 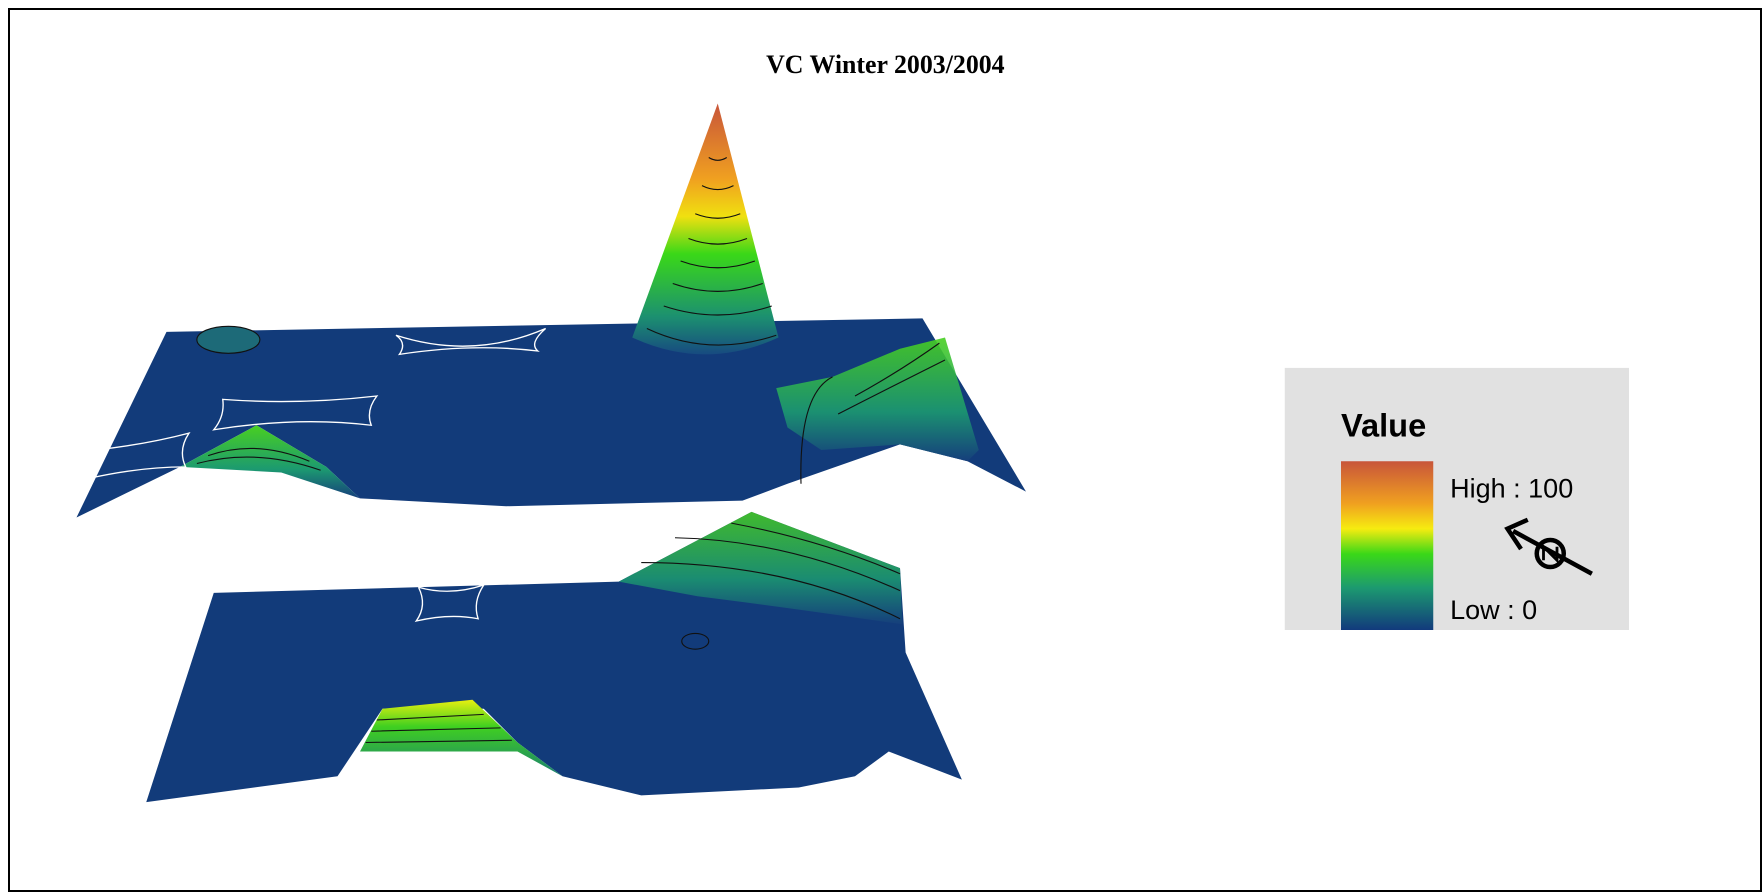 I want to click on north-arrow, so click(x=1548, y=546).